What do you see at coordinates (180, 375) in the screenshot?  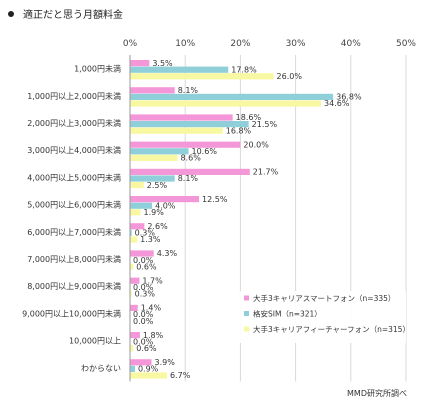 I see `data-label: 6.7%` at bounding box center [180, 375].